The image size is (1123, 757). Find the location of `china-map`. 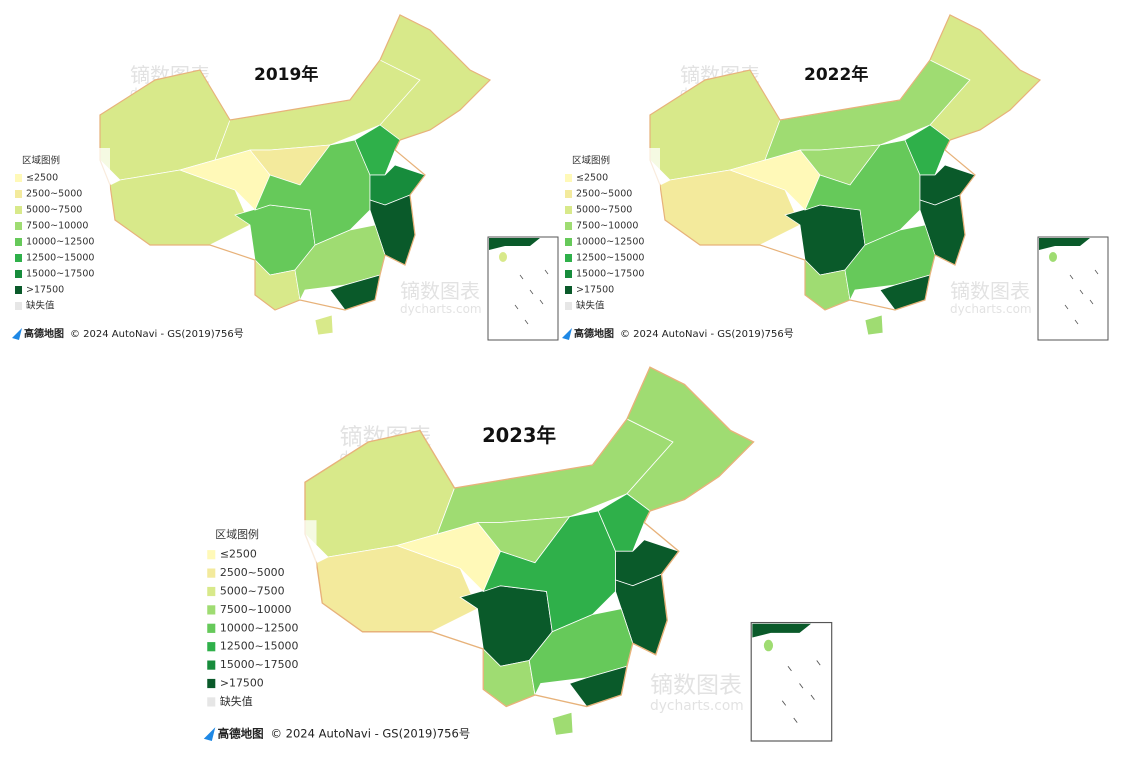

china-map is located at coordinates (845, 175).